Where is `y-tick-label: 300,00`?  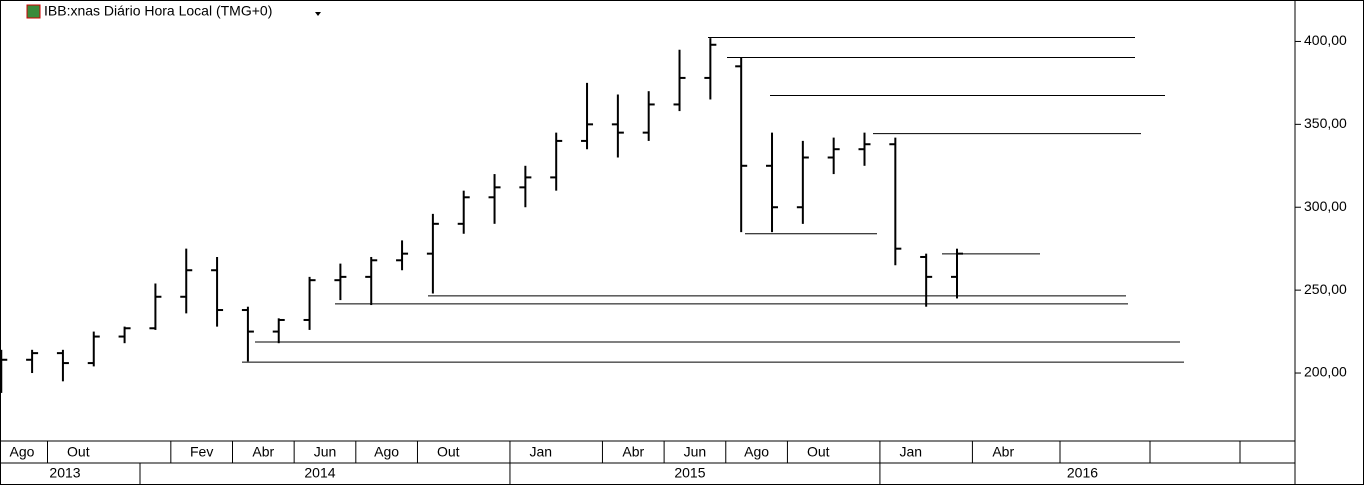 y-tick-label: 300,00 is located at coordinates (1325, 206).